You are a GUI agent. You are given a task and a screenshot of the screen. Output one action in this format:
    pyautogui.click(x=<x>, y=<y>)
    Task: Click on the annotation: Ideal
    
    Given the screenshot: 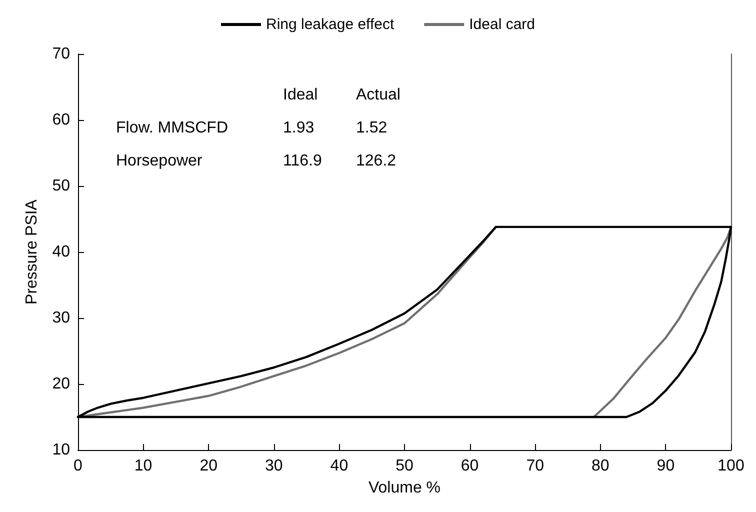 What is the action you would take?
    pyautogui.click(x=300, y=95)
    